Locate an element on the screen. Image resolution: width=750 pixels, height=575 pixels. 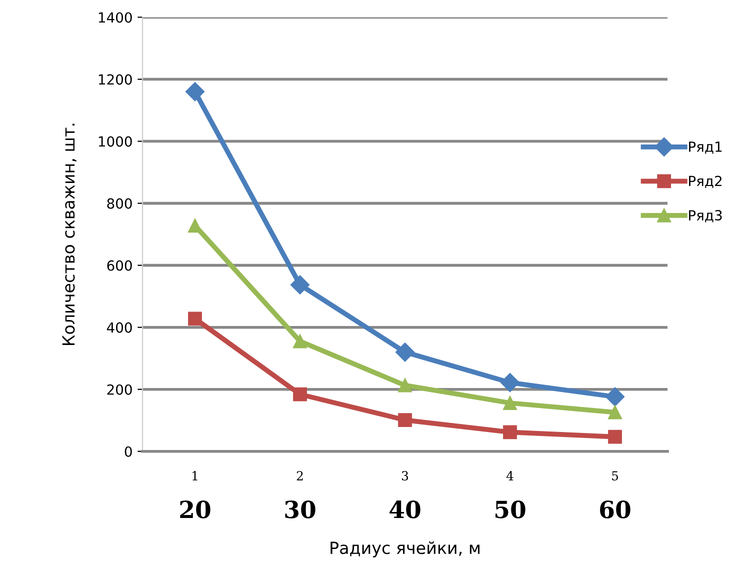
text: 40 is located at coordinates (405, 509).